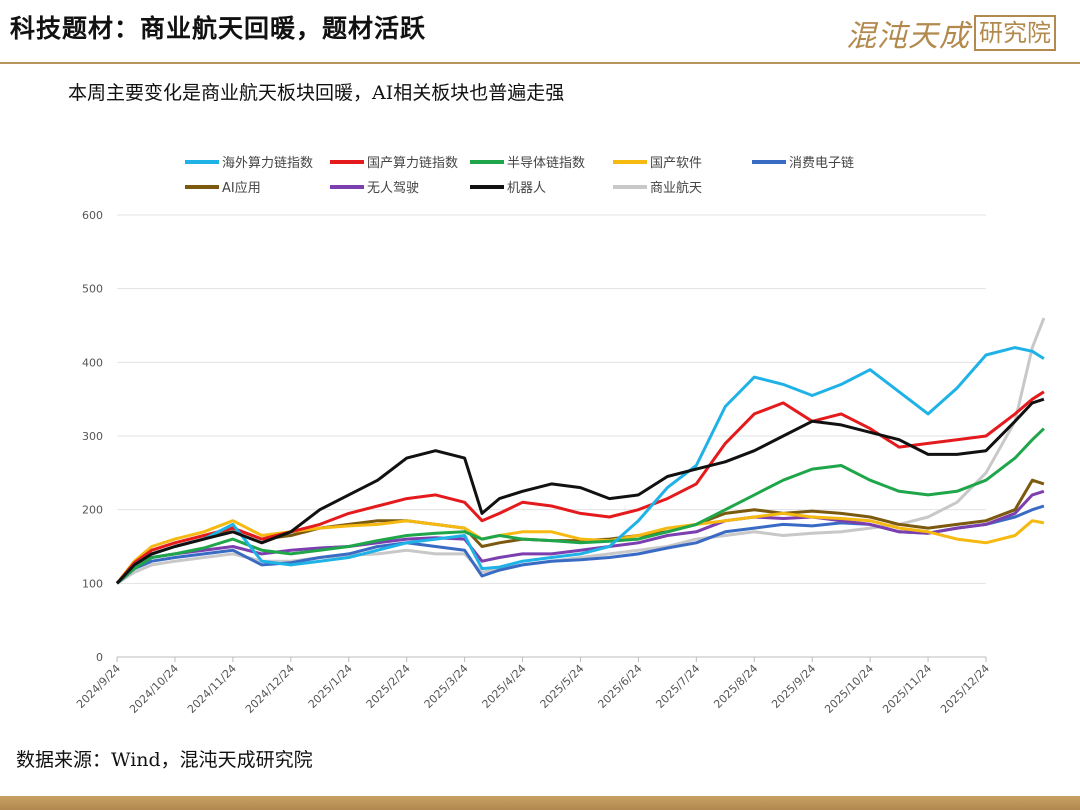 This screenshot has height=810, width=1080. Describe the element at coordinates (504, 686) in the screenshot. I see `x-tick-label: 2025/4/24` at that location.